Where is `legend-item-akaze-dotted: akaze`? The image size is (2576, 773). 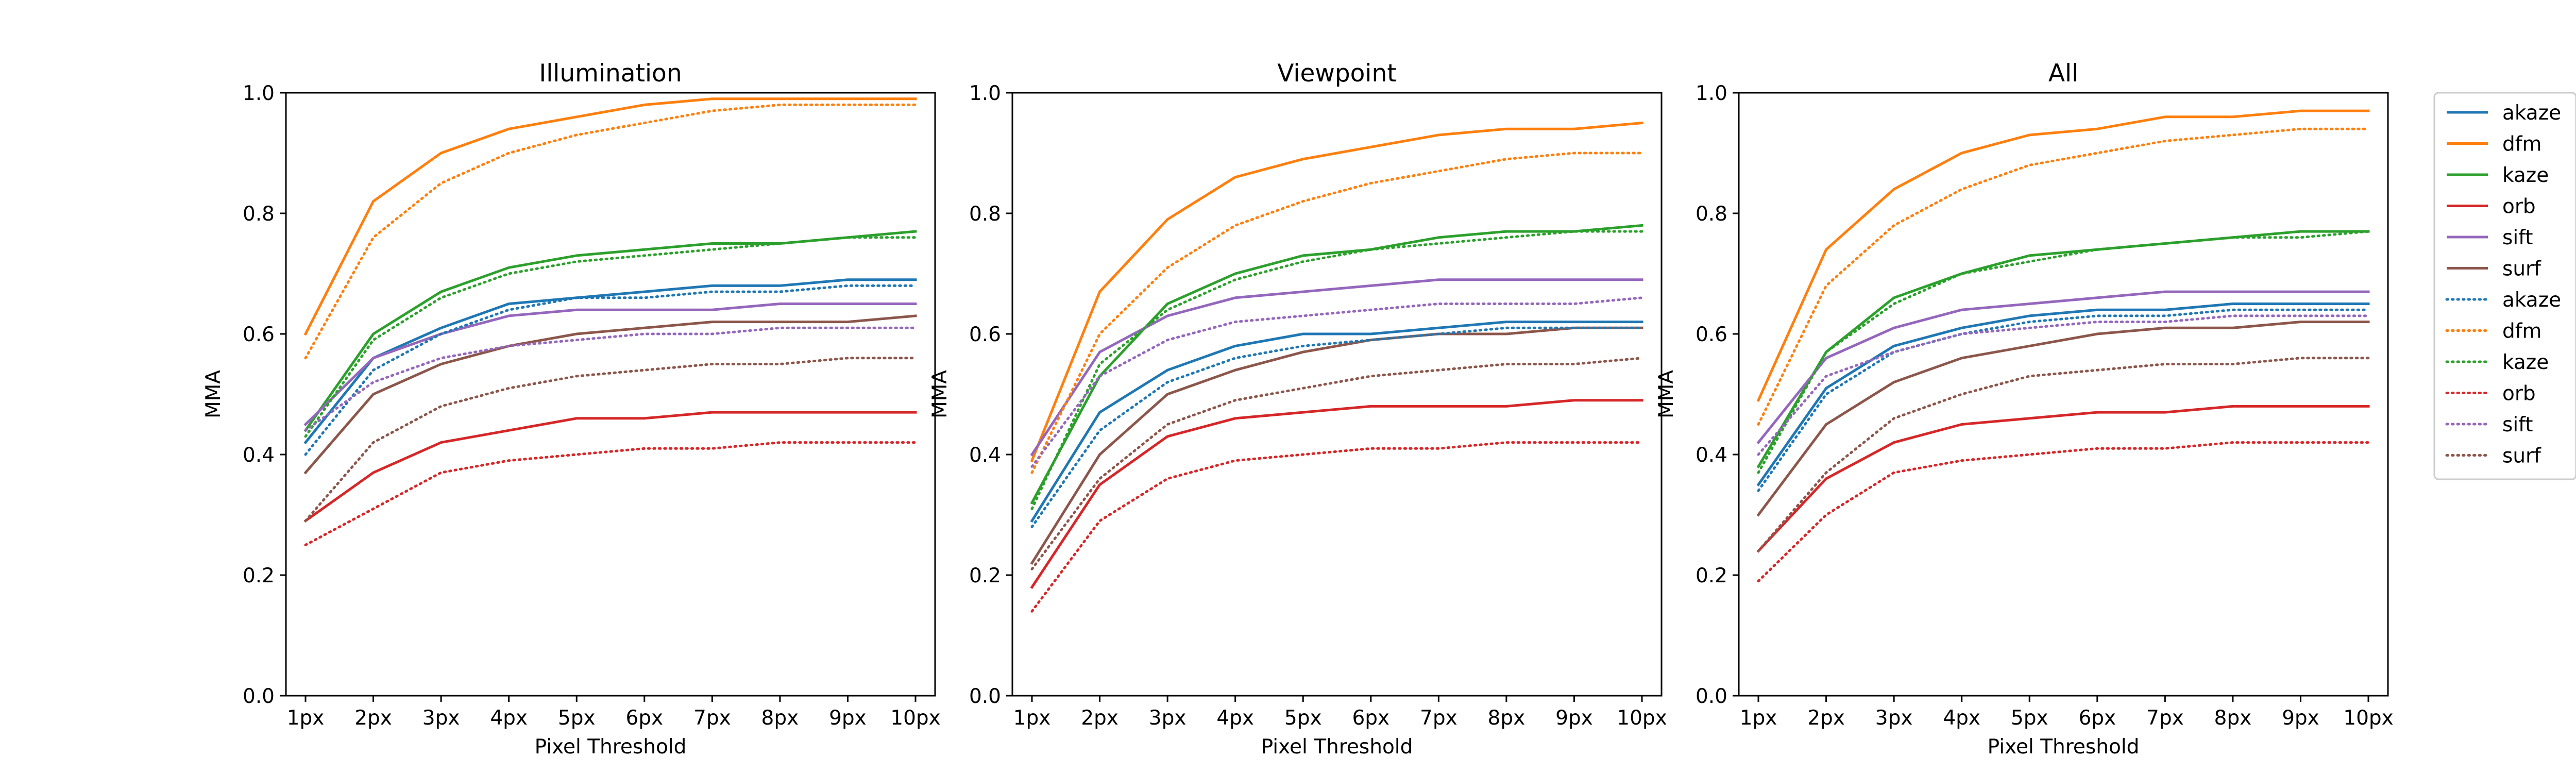 legend-item-akaze-dotted: akaze is located at coordinates (2503, 300).